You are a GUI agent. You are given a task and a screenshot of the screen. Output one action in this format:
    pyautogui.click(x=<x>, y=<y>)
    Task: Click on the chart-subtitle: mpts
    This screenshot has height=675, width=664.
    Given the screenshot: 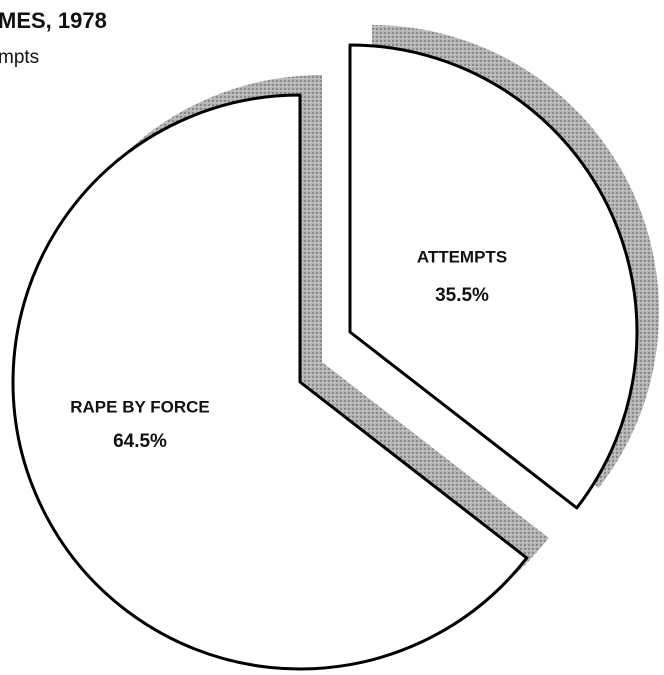 What is the action you would take?
    pyautogui.click(x=19, y=57)
    